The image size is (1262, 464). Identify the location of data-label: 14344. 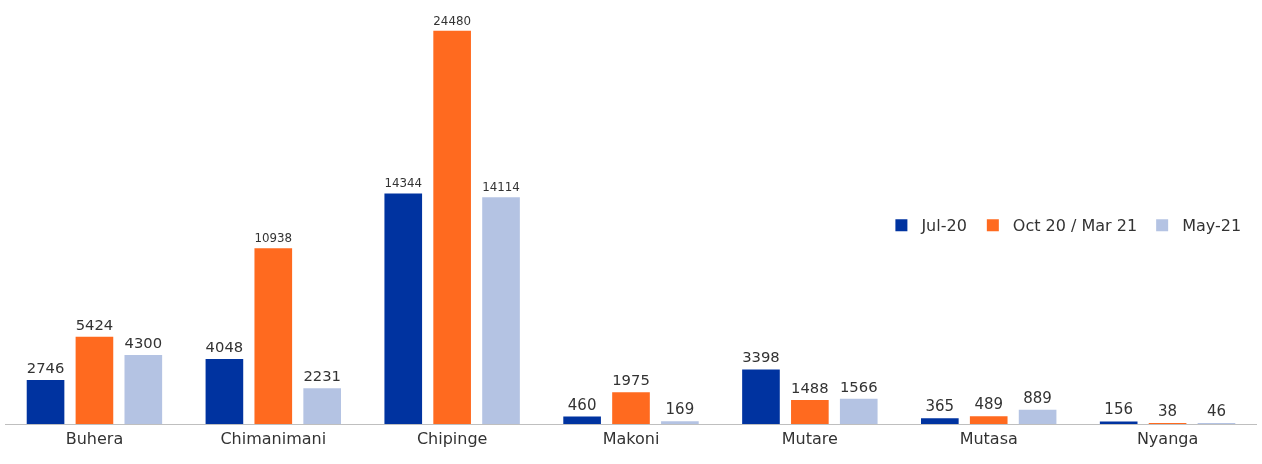
(403, 183).